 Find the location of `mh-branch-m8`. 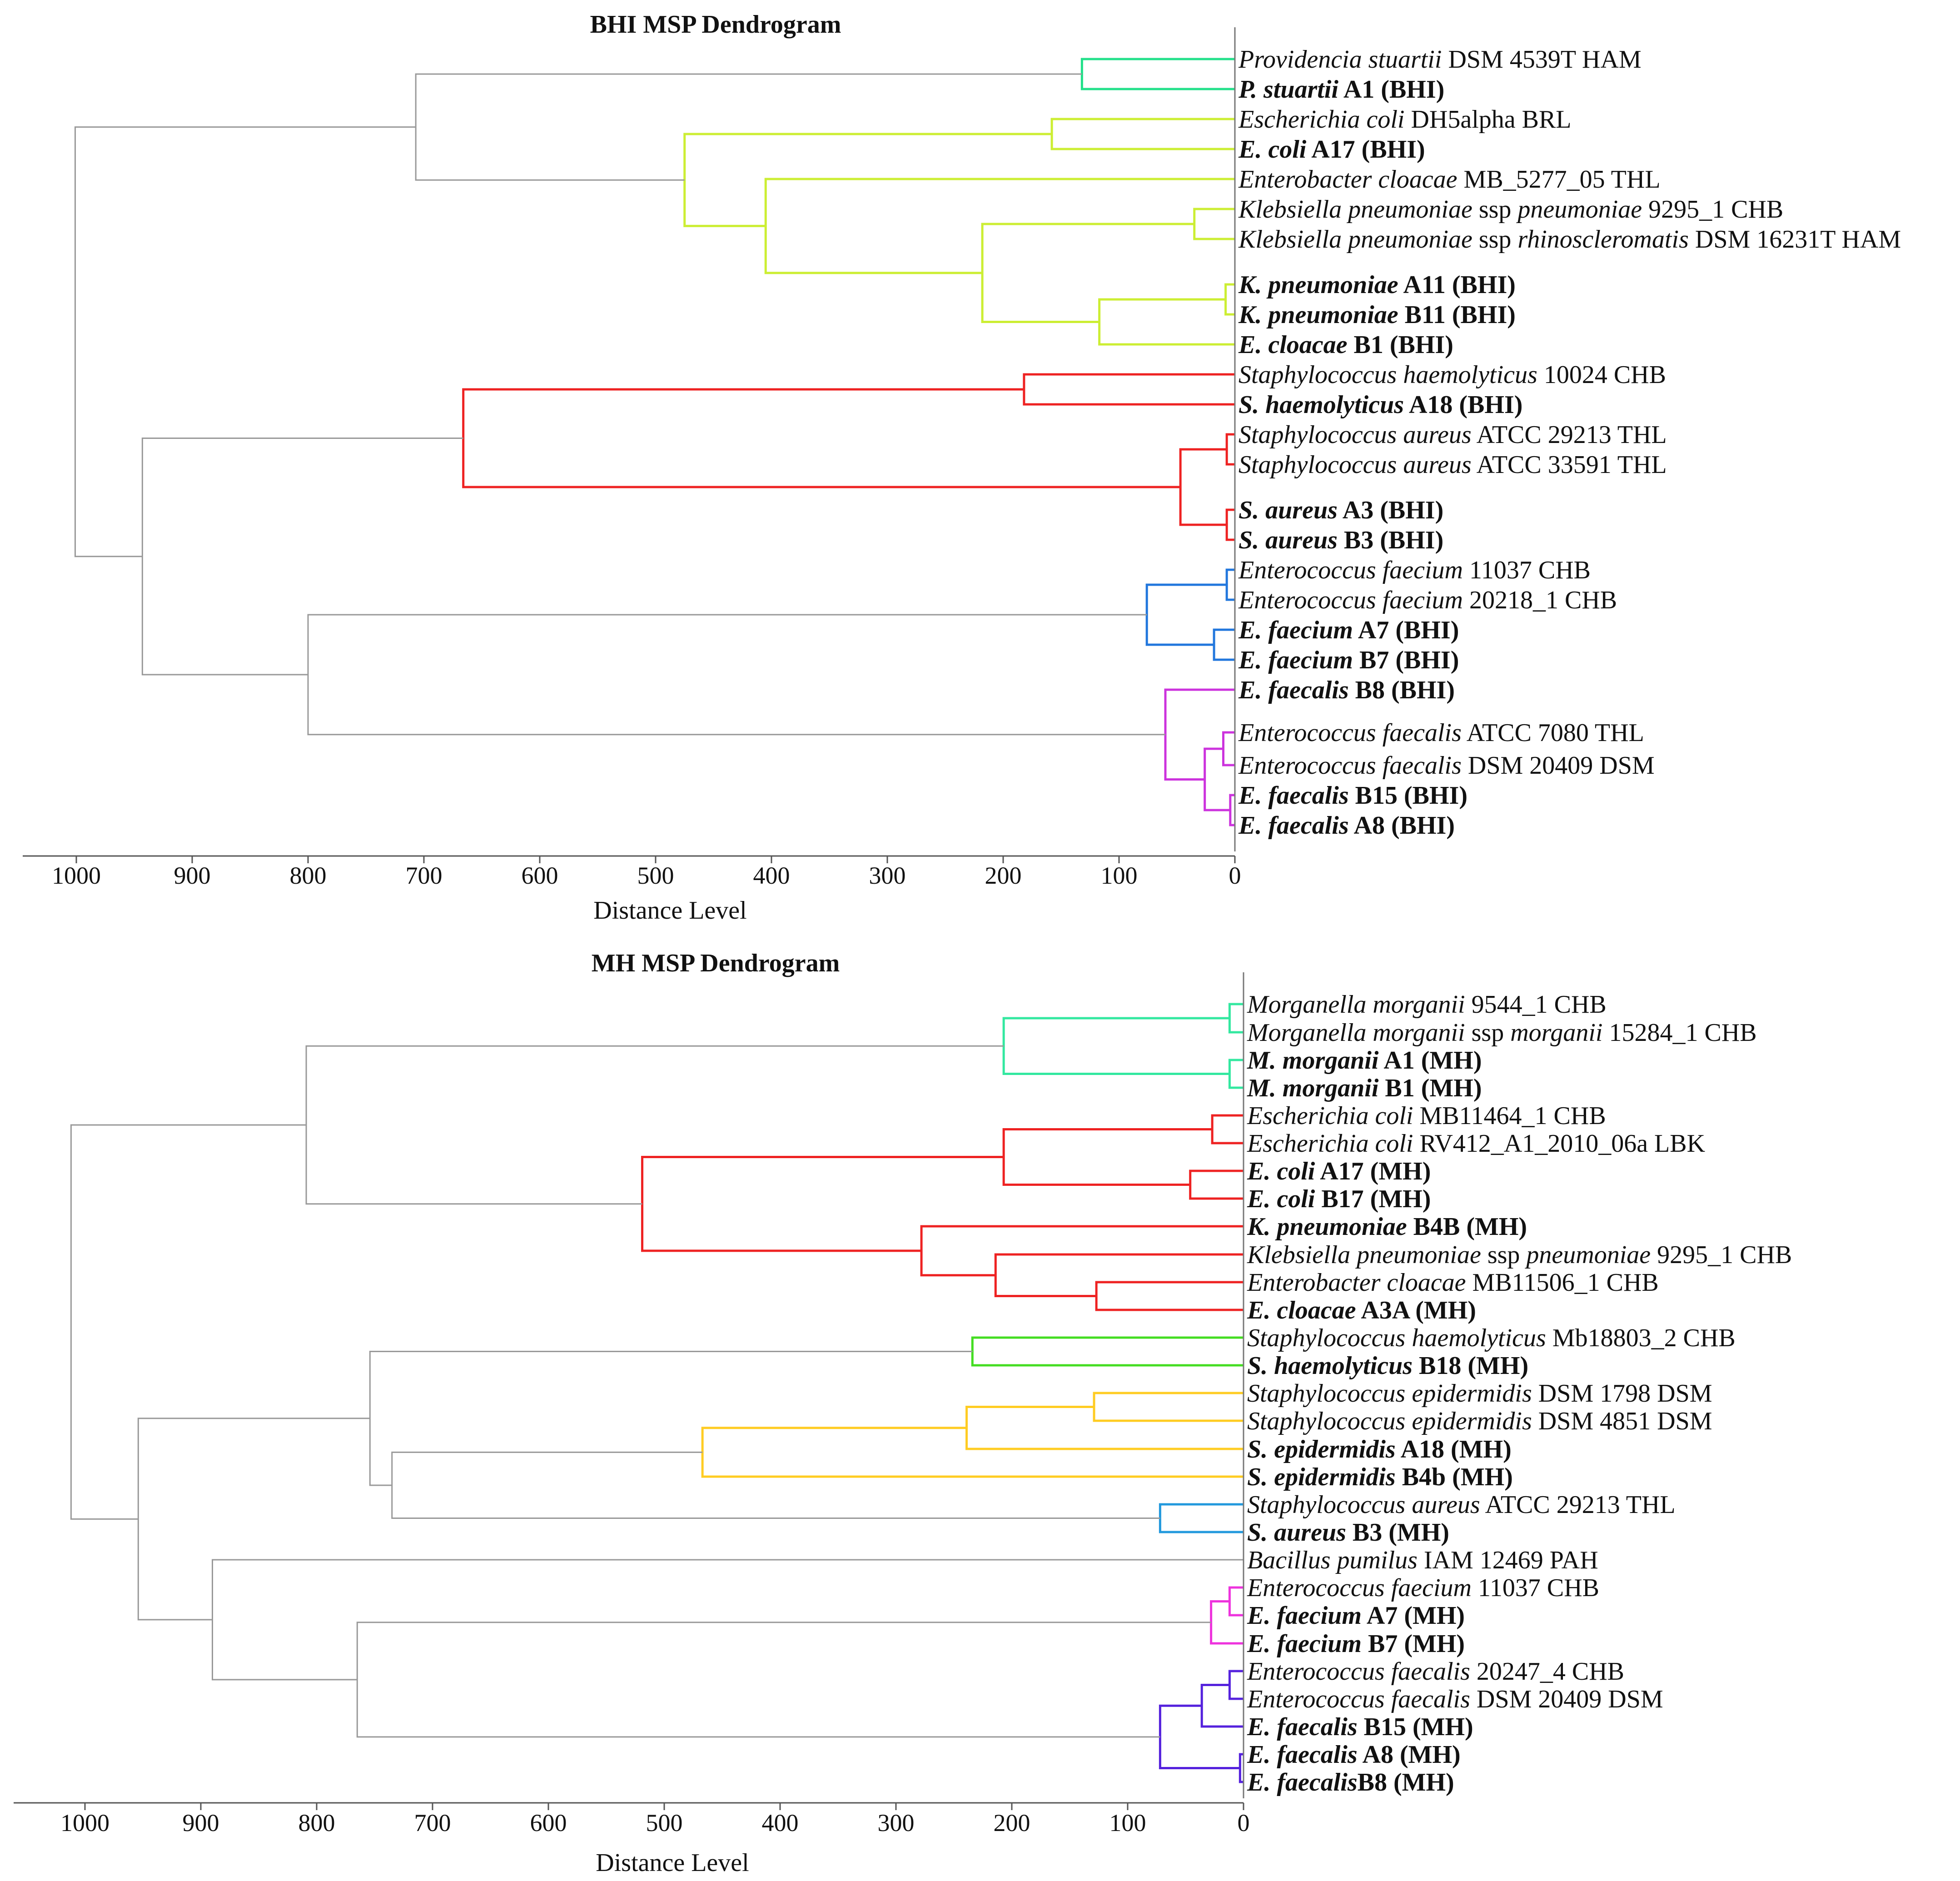

mh-branch-m8 is located at coordinates (1119, 1275).